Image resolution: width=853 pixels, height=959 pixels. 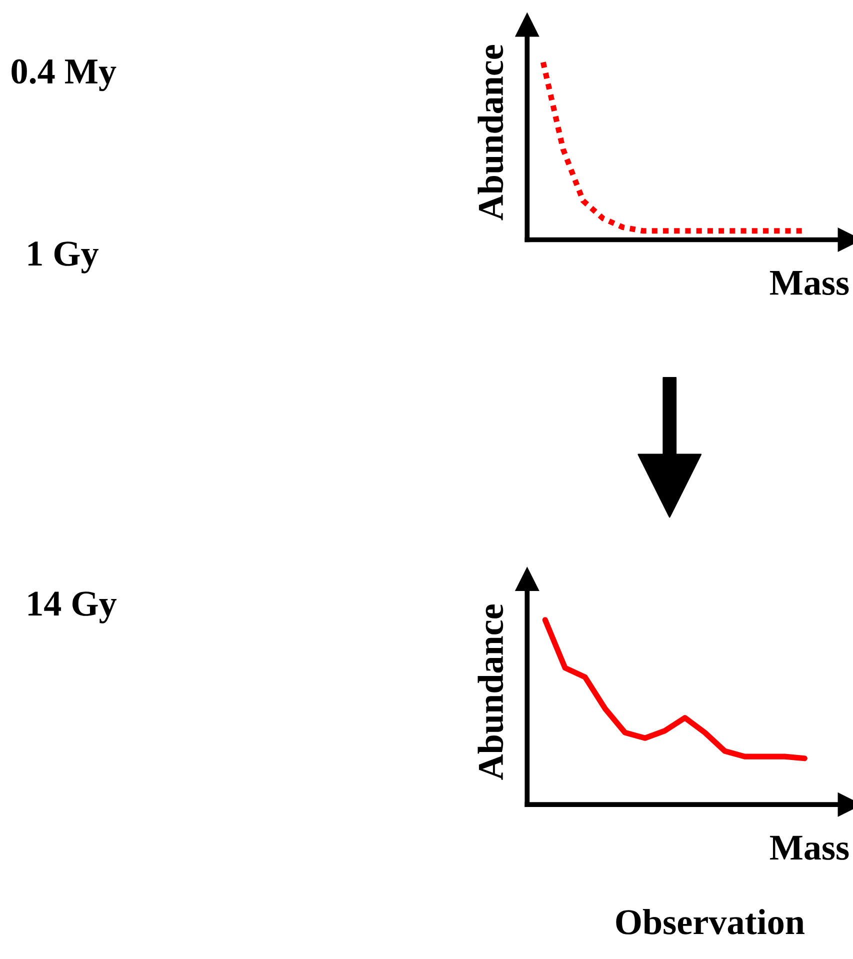 I want to click on text: Observation, so click(x=710, y=921).